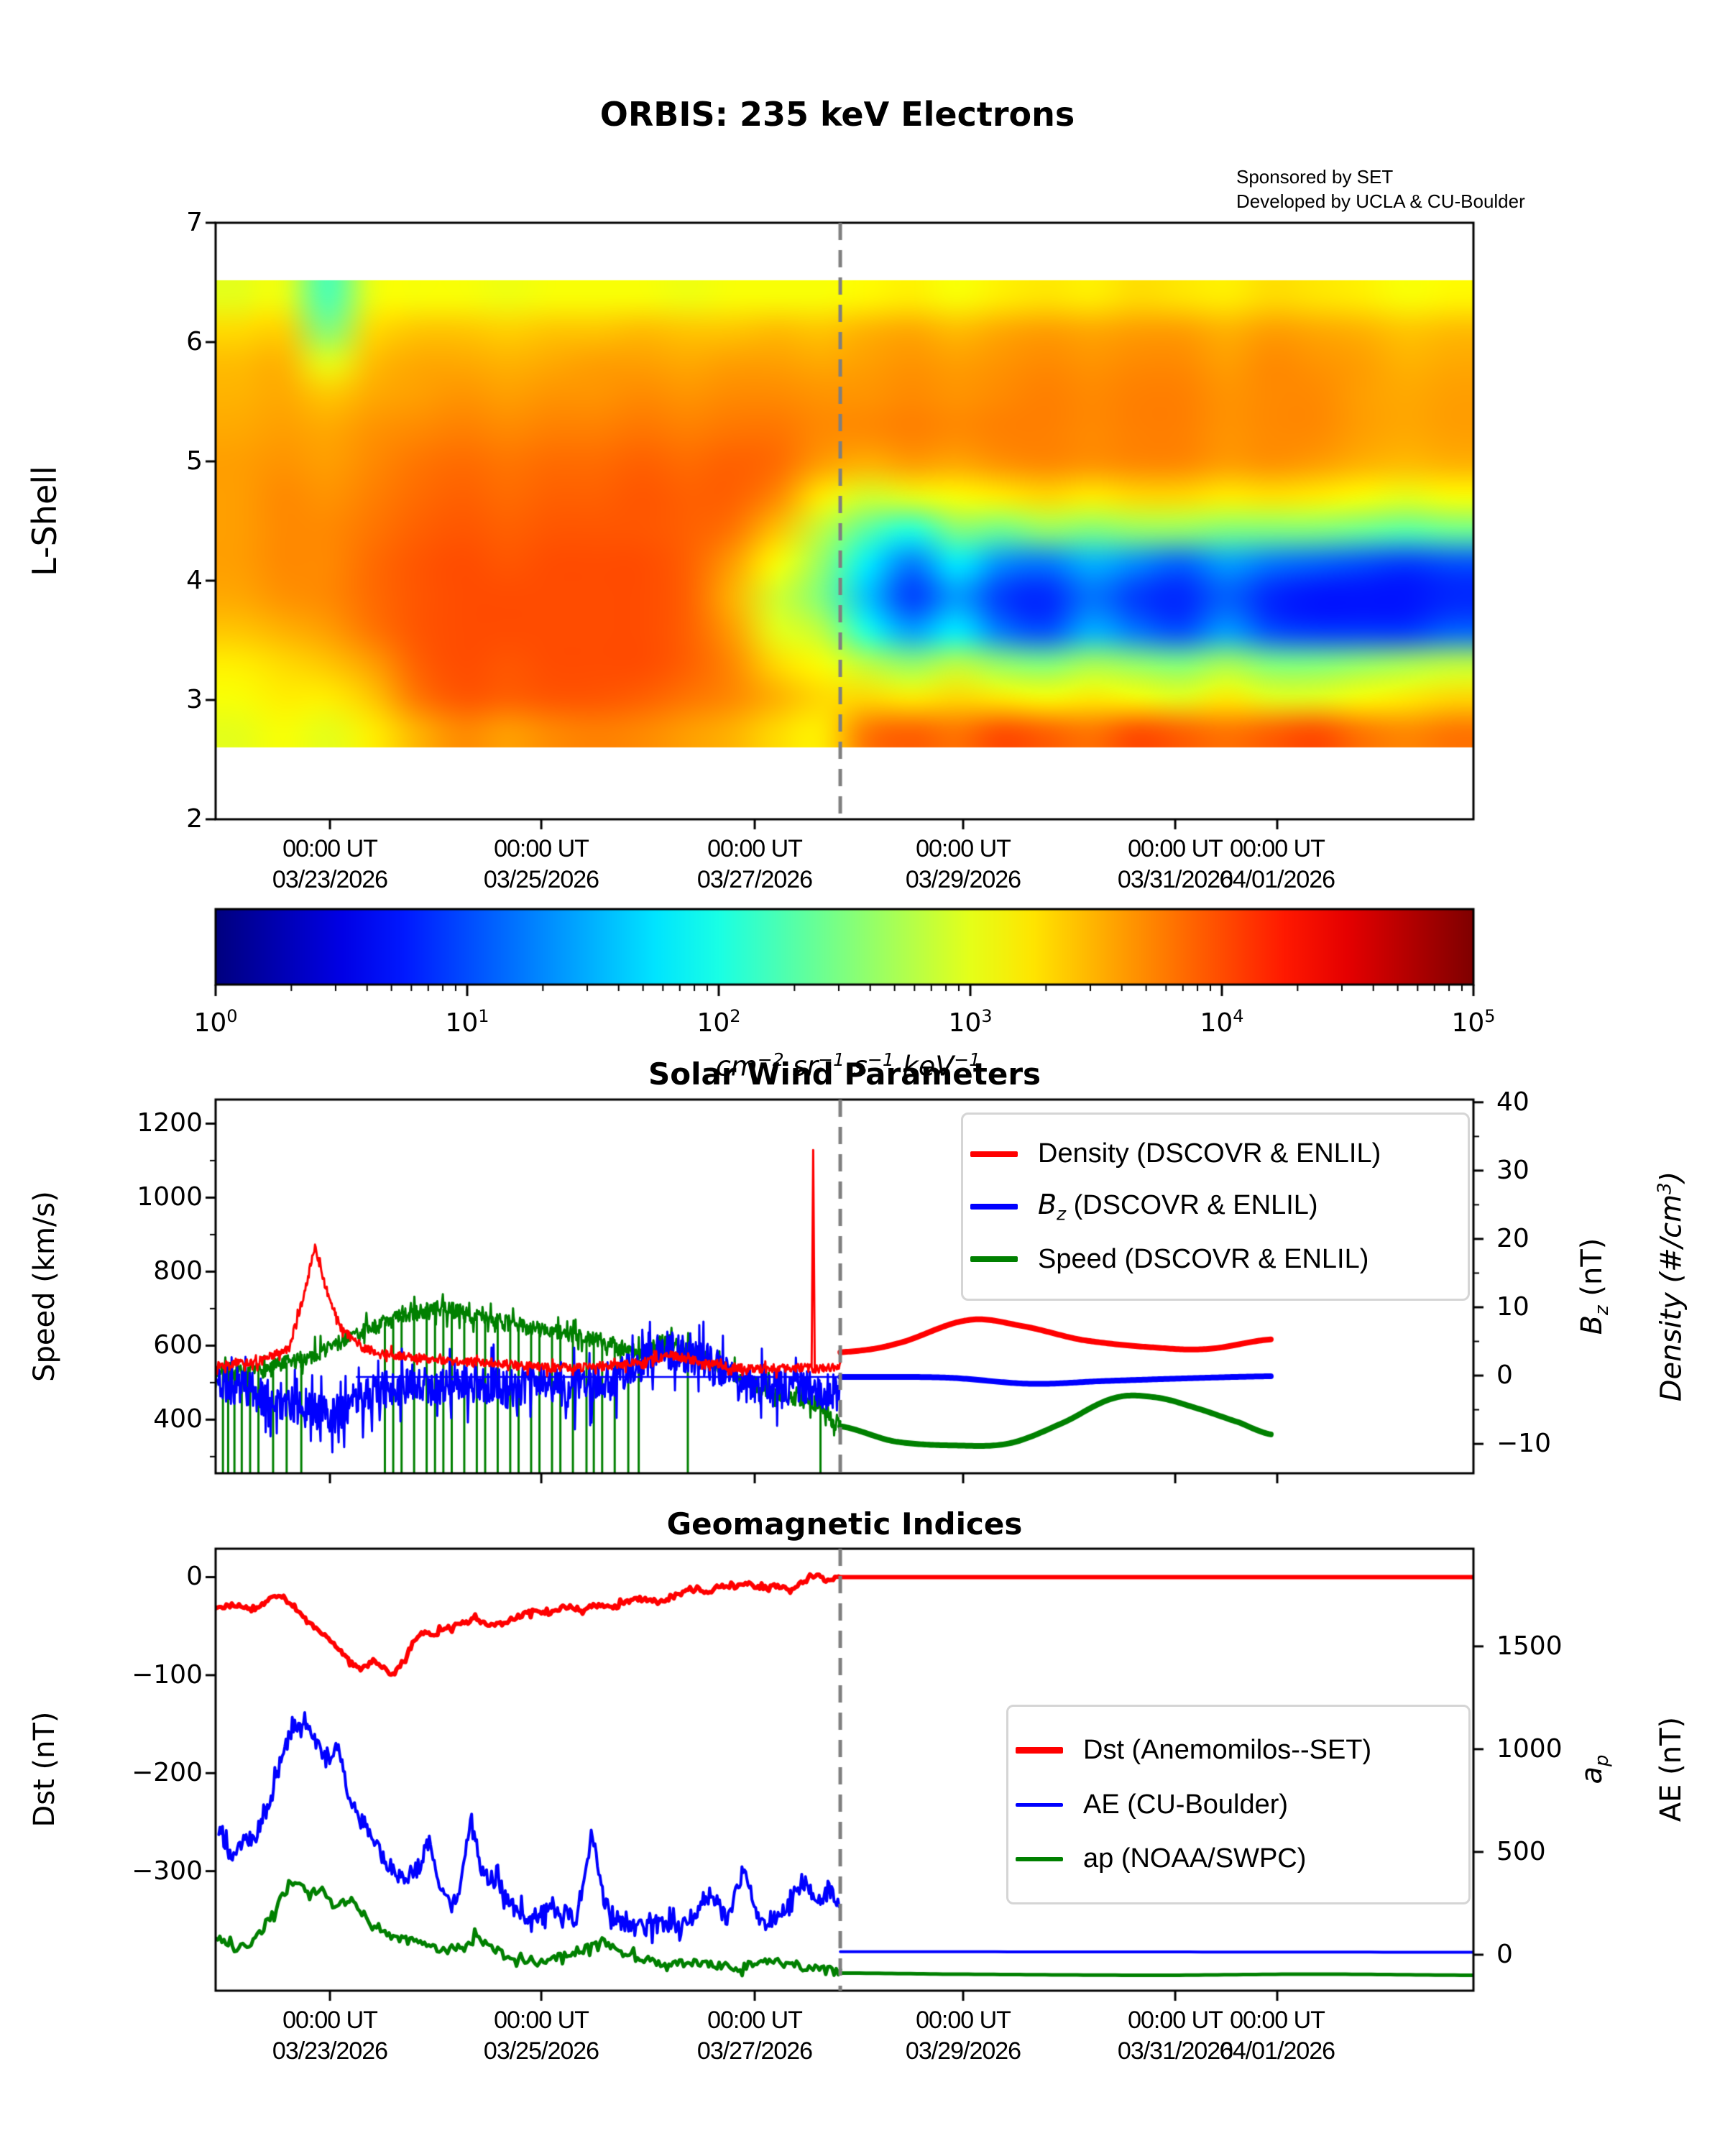 This screenshot has height=2156, width=1725. What do you see at coordinates (1513, 1239) in the screenshot?
I see `bz-tick-20: 20` at bounding box center [1513, 1239].